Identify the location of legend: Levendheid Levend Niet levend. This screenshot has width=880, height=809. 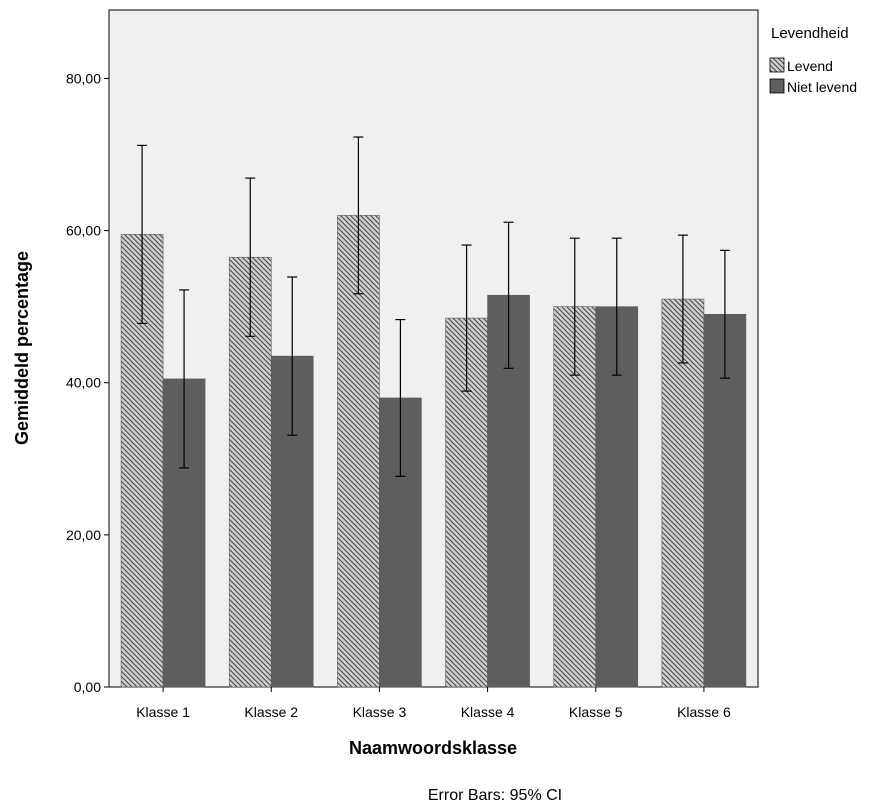
(813, 60).